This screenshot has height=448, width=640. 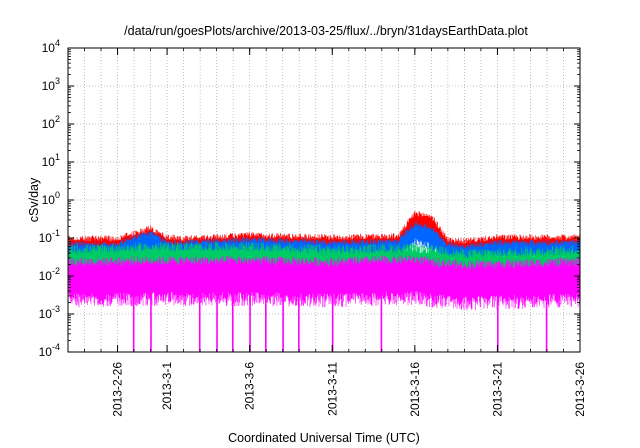 What do you see at coordinates (34, 199) in the screenshot?
I see `y-axis-title: cSv/day` at bounding box center [34, 199].